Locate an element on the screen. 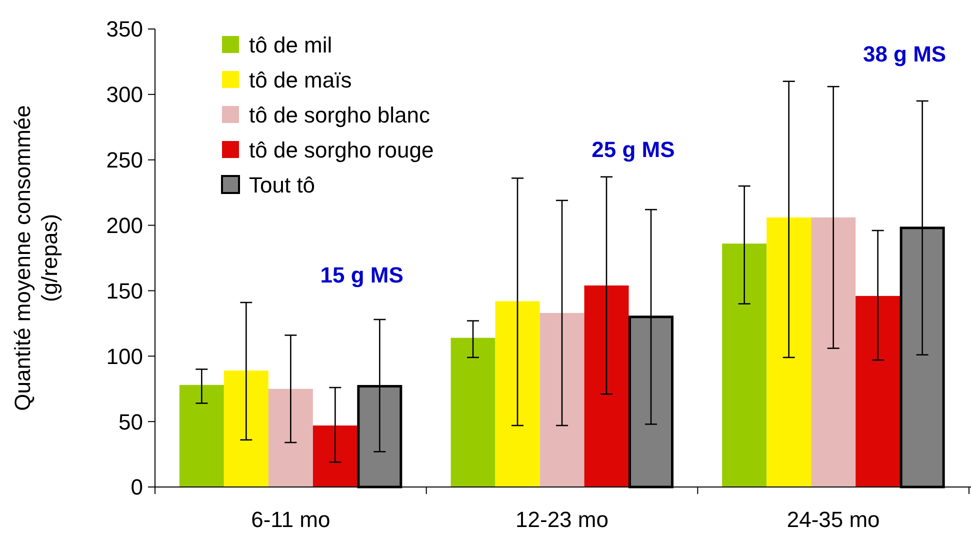 The width and height of the screenshot is (971, 541). legend-label: tô de sorgho rouge is located at coordinates (341, 150).